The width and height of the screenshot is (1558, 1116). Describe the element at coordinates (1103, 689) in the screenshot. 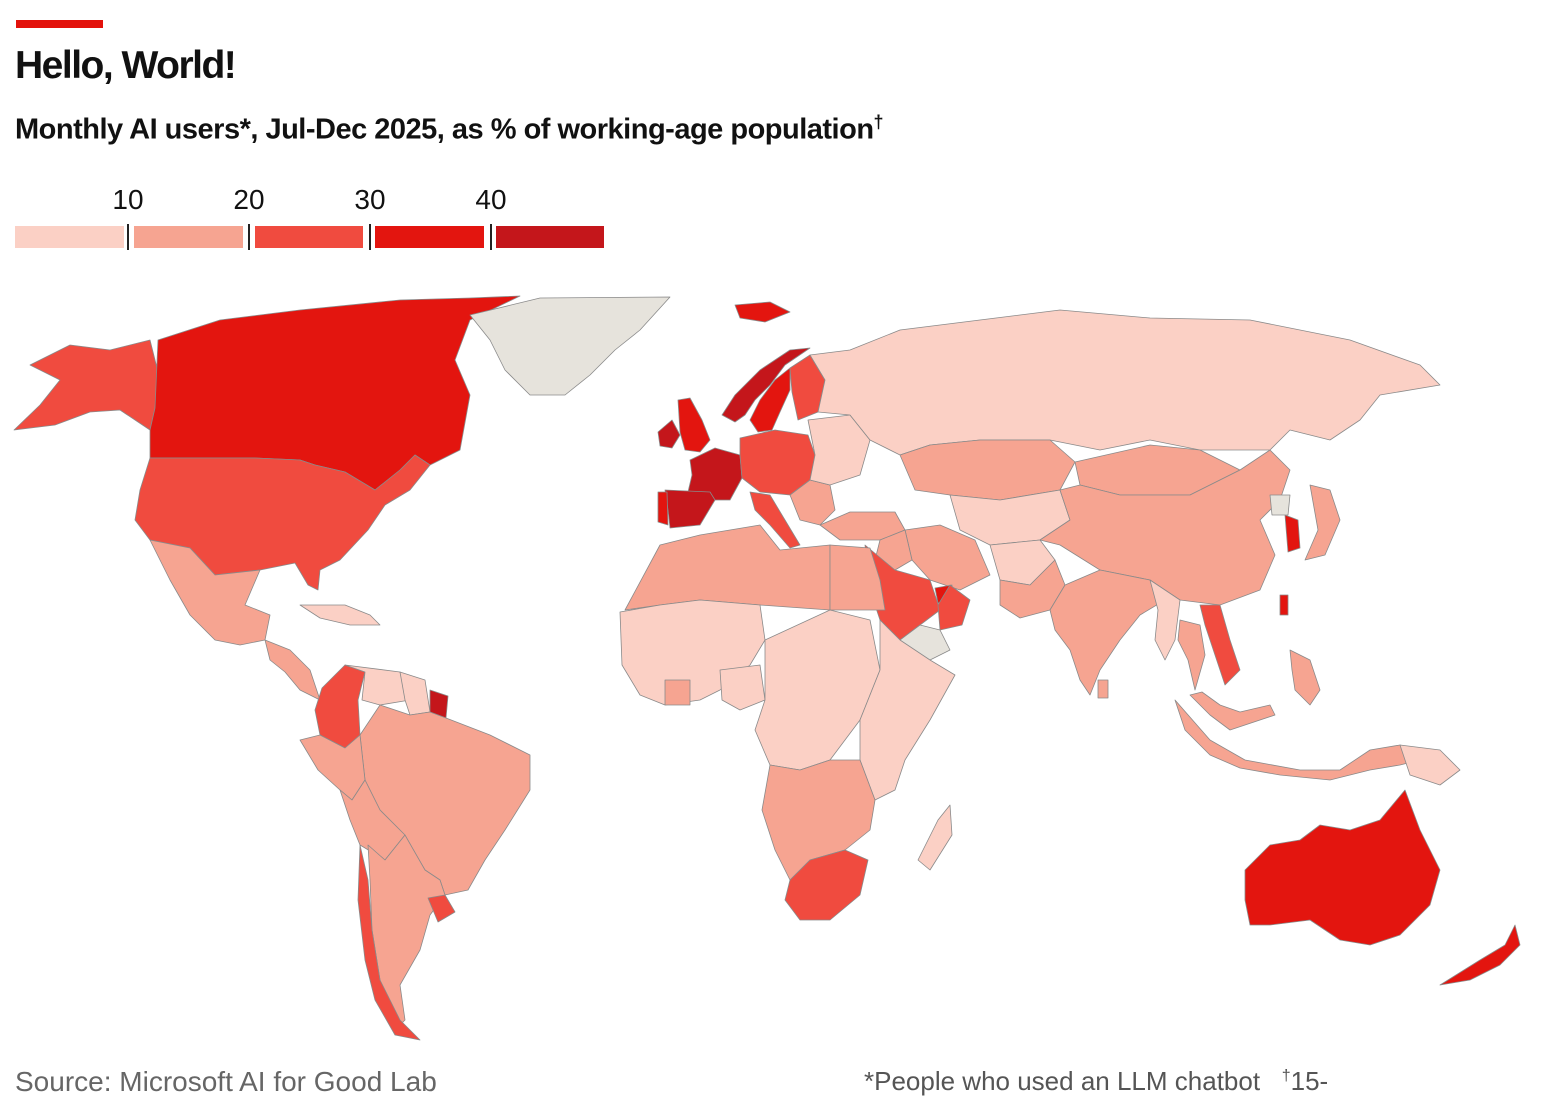

I see `region-sri-lanka` at that location.